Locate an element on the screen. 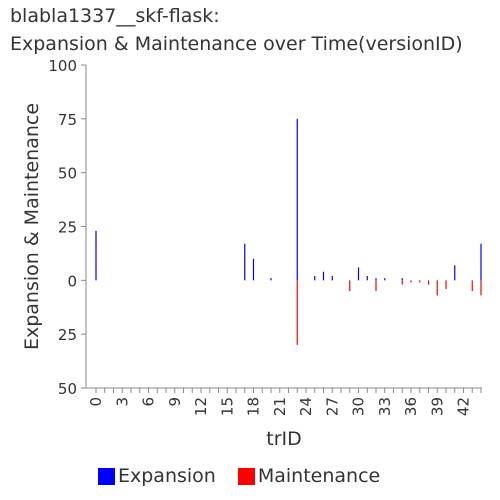 The height and width of the screenshot is (500, 500). legend-swatch-maintenance is located at coordinates (246, 476).